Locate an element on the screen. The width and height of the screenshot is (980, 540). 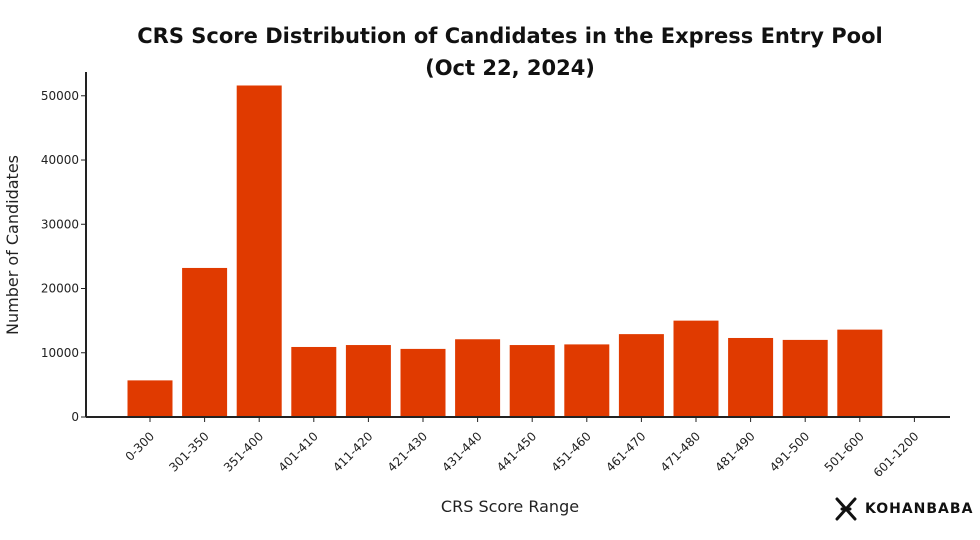
y-axis-title: Number of Candidates is located at coordinates (12, 245).